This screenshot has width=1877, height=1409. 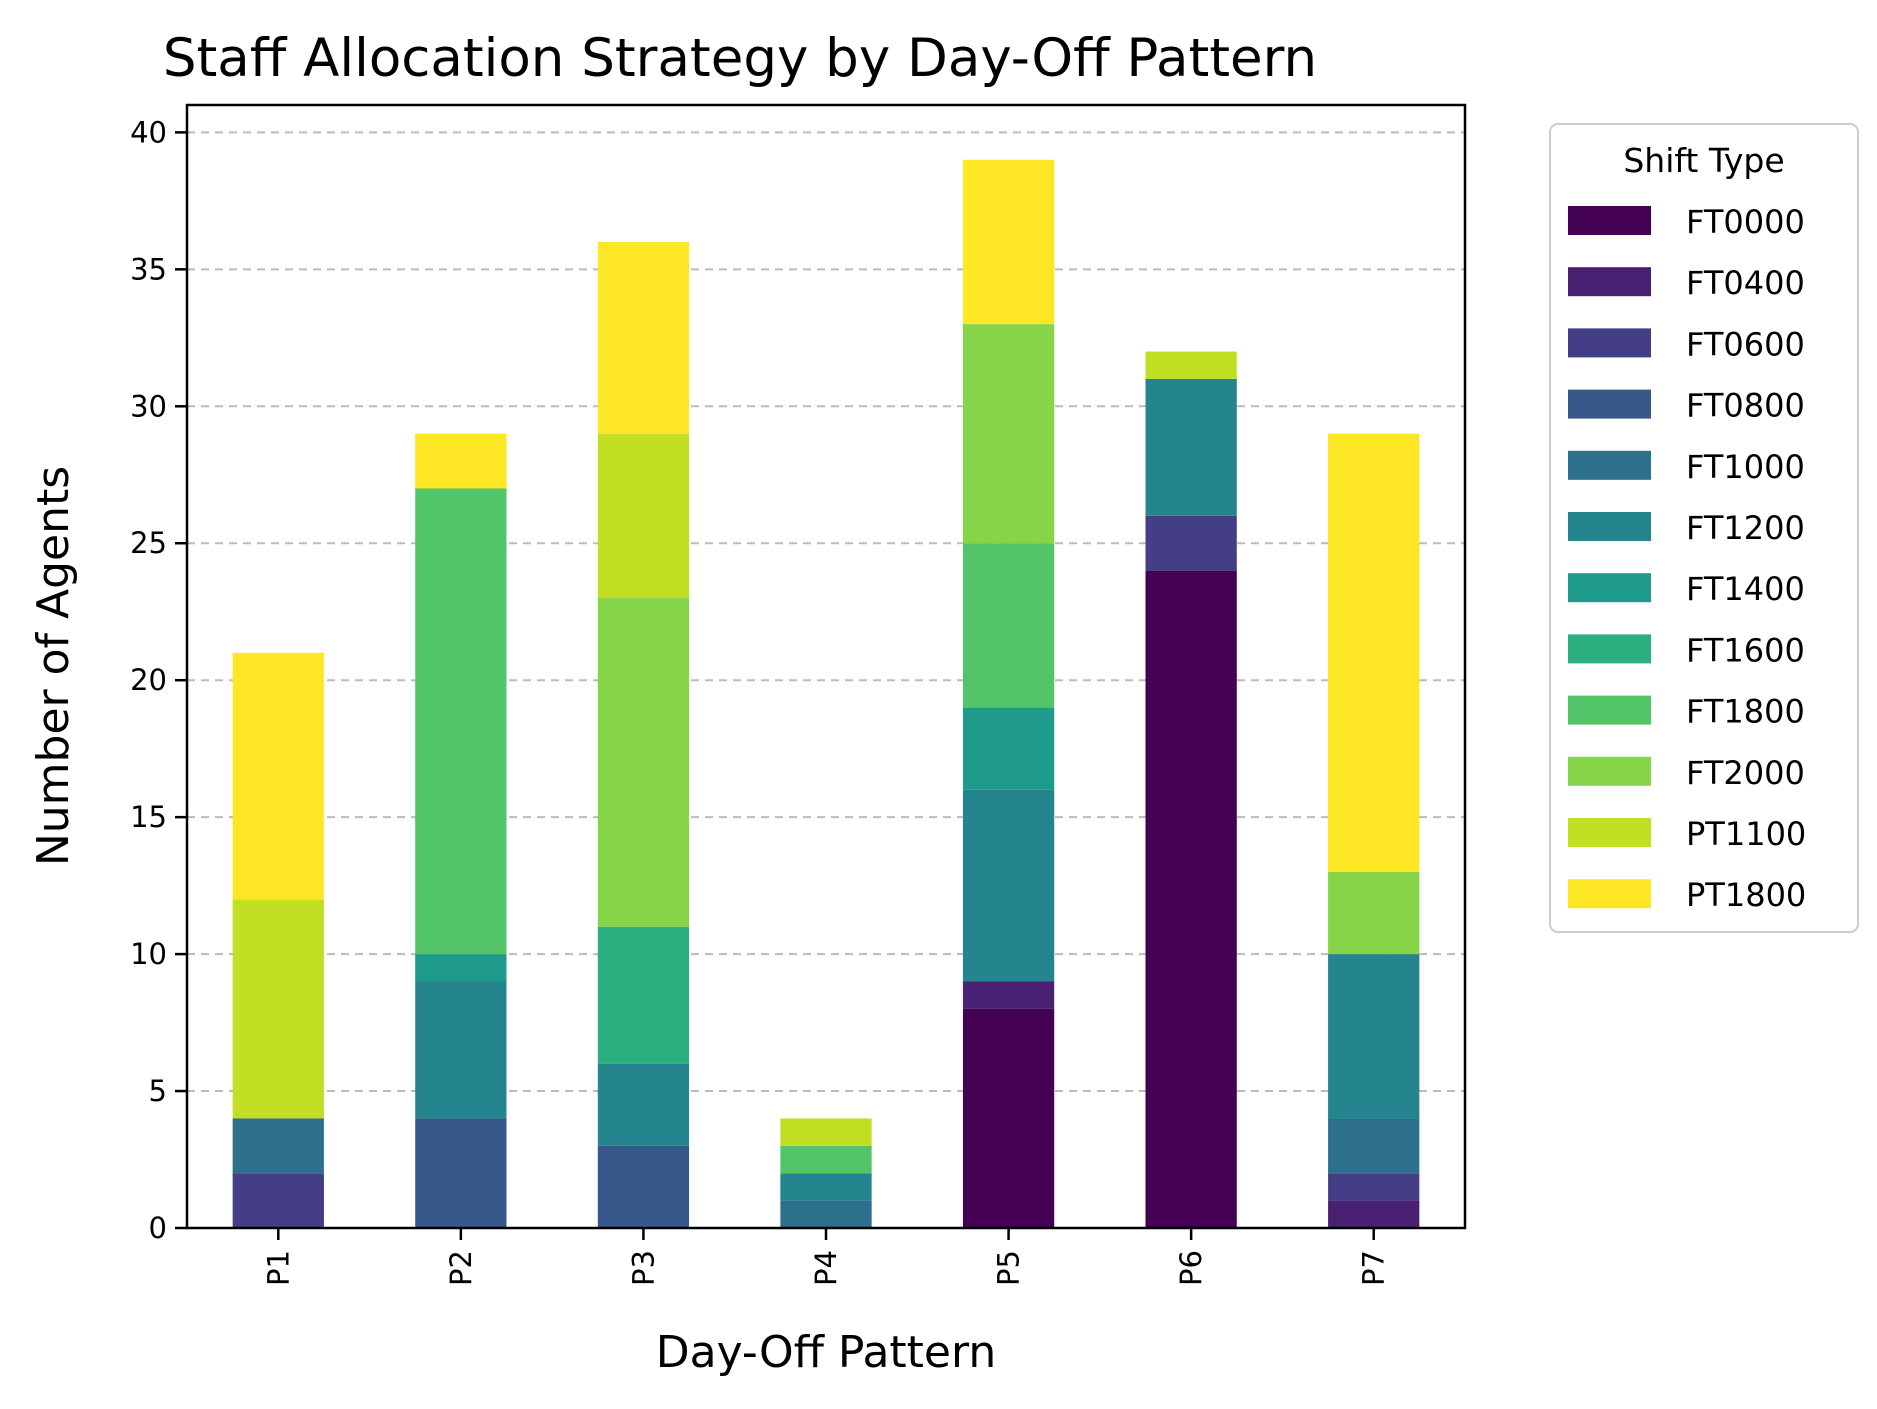 I want to click on legend-label-ft1200: FT1200, so click(x=1745, y=528).